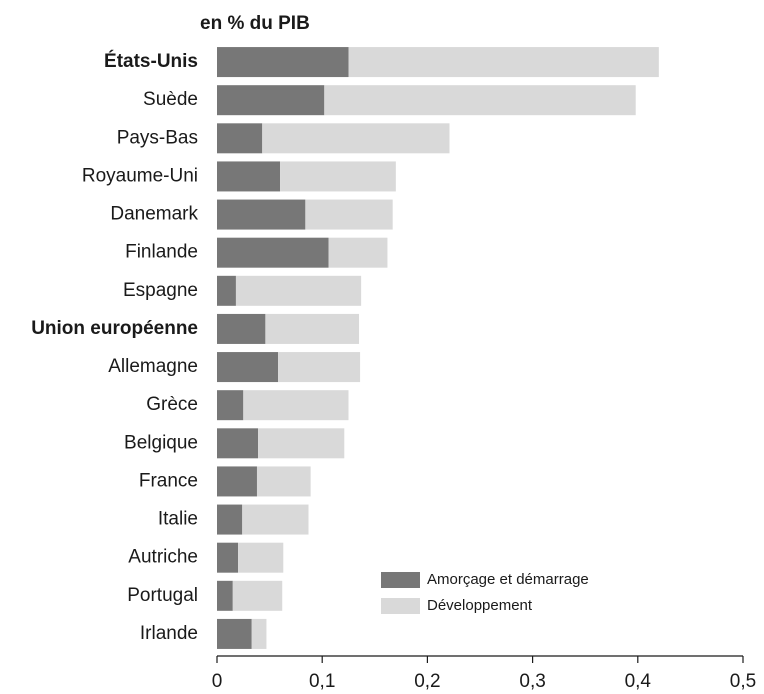  What do you see at coordinates (532, 681) in the screenshot?
I see `x-tick-label: 0,3` at bounding box center [532, 681].